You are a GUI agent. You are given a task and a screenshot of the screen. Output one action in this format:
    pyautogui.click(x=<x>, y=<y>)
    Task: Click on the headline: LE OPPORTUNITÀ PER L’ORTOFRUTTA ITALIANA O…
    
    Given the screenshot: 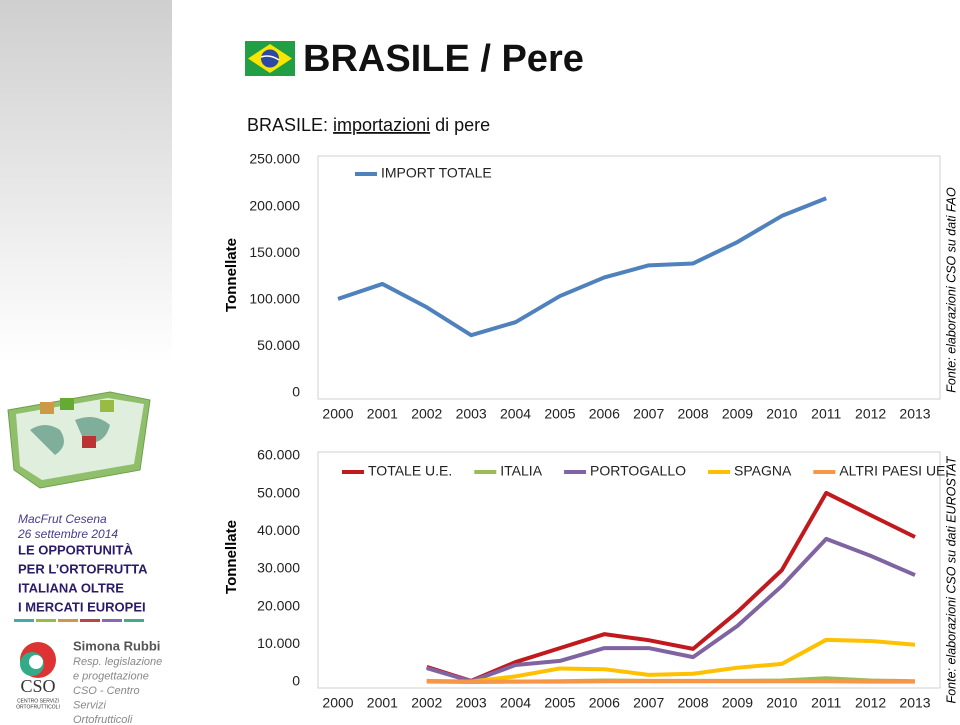 What is the action you would take?
    pyautogui.click(x=83, y=578)
    